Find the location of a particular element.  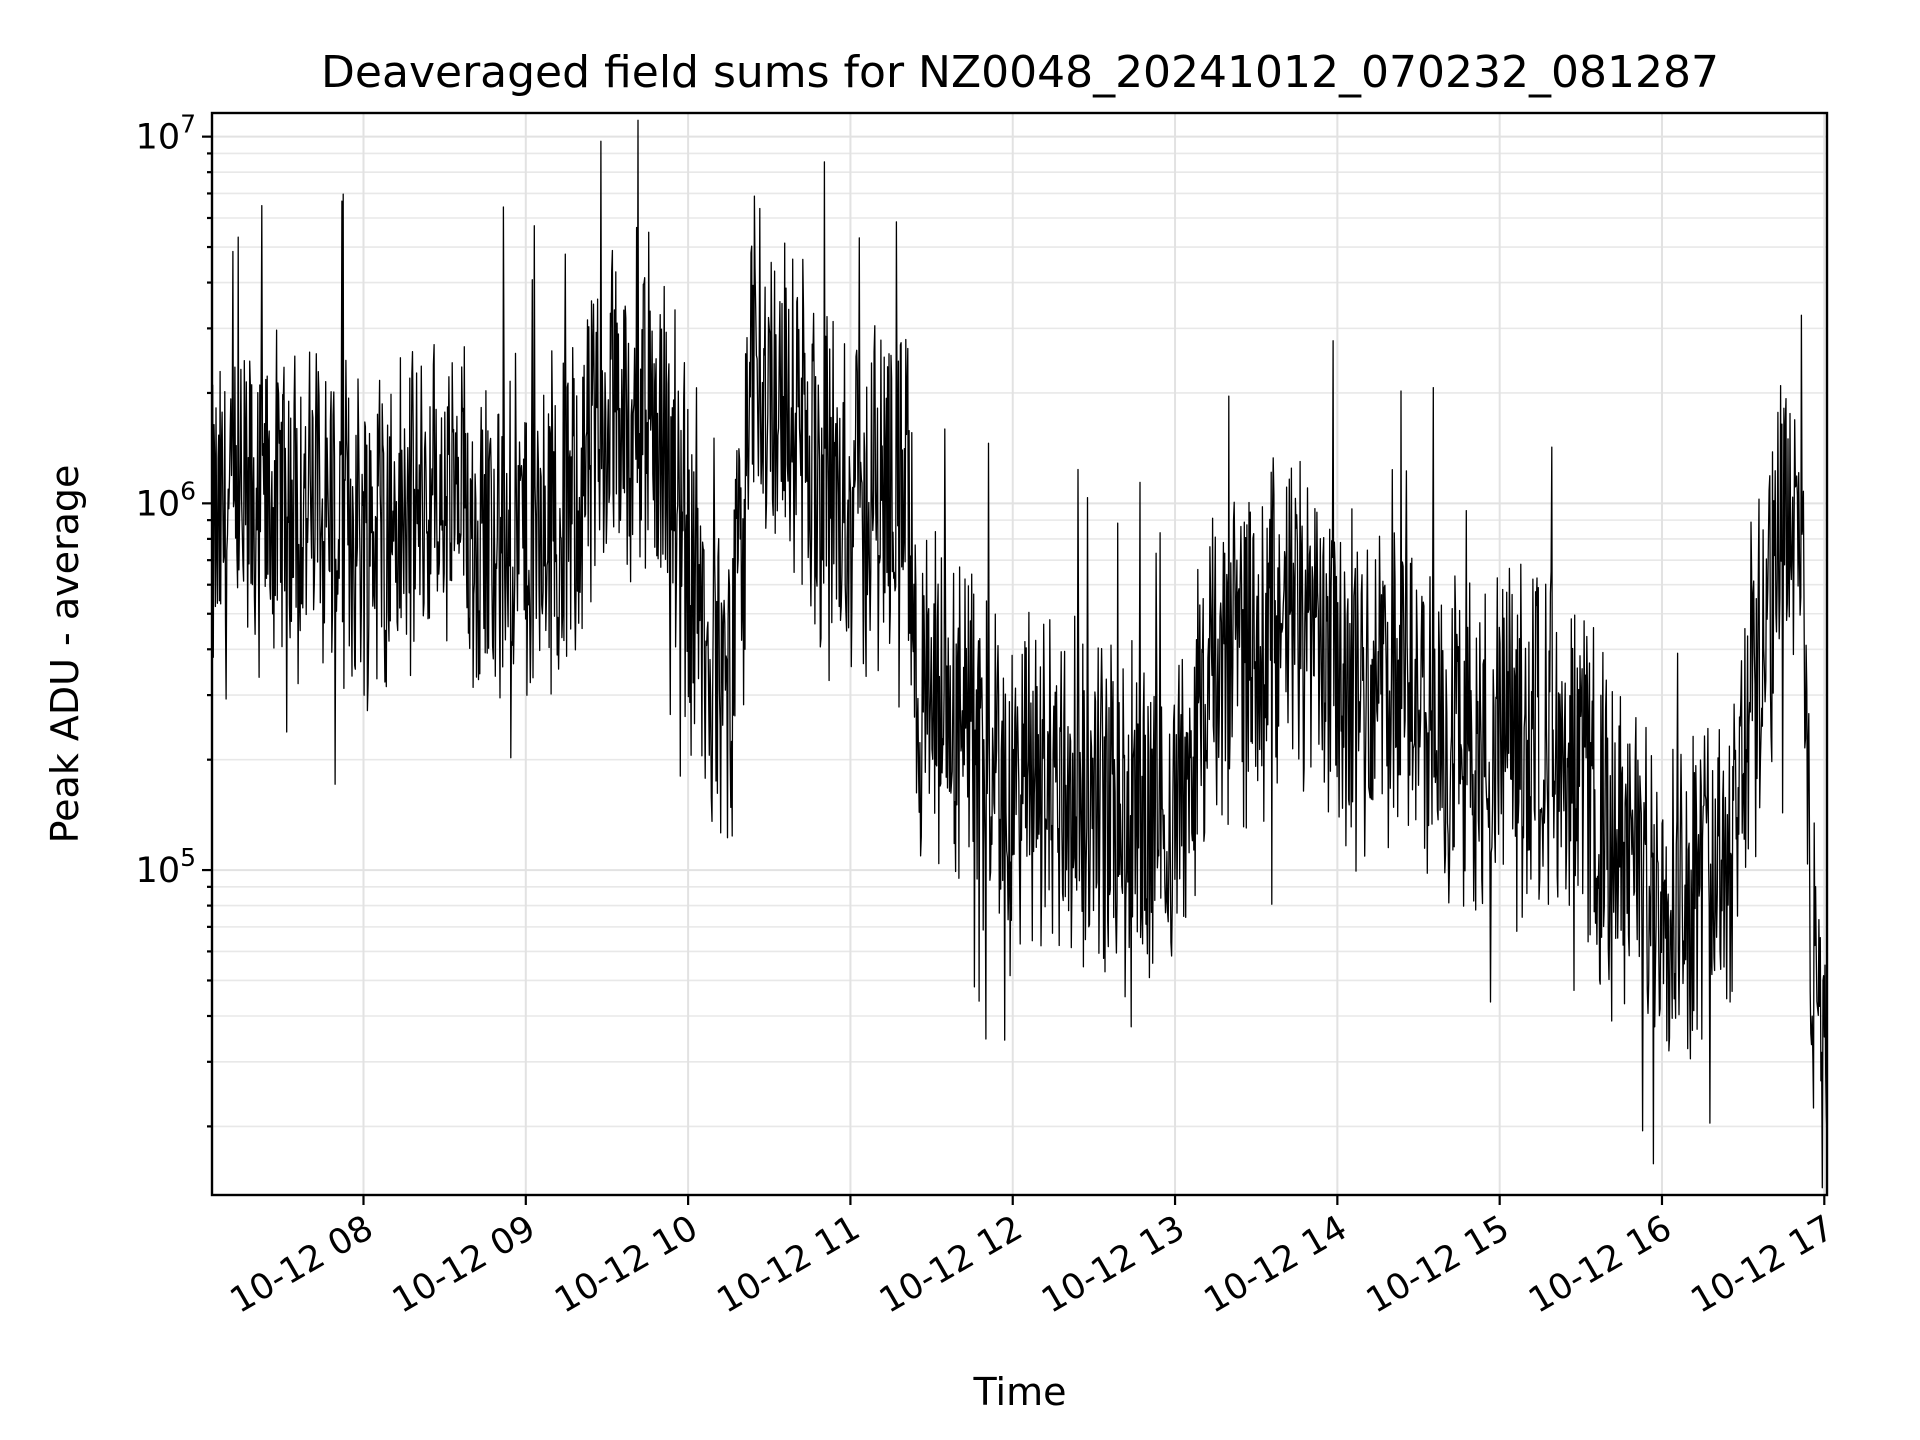

y-axis-label: Peak ADU - average is located at coordinates (65, 654).